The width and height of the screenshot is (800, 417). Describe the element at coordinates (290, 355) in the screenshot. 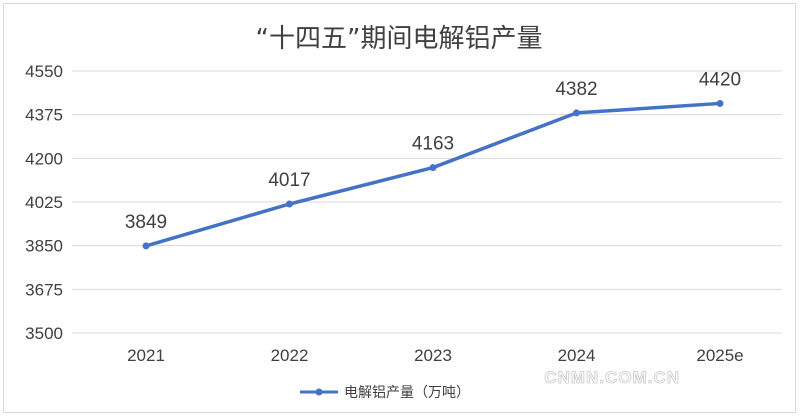

I see `x-tick-label: 2022` at that location.